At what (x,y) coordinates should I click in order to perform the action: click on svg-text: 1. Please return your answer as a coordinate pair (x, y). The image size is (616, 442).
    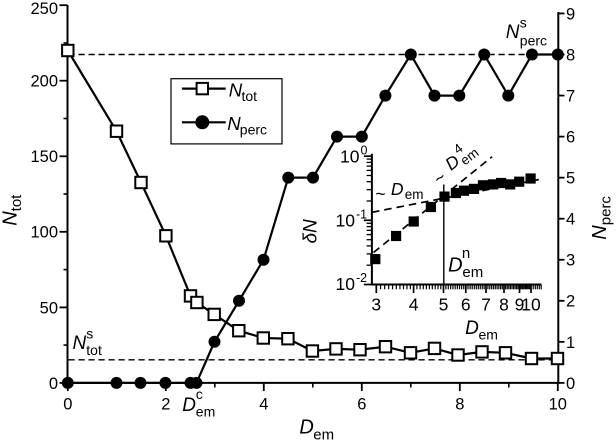
    Looking at the image, I should click on (570, 343).